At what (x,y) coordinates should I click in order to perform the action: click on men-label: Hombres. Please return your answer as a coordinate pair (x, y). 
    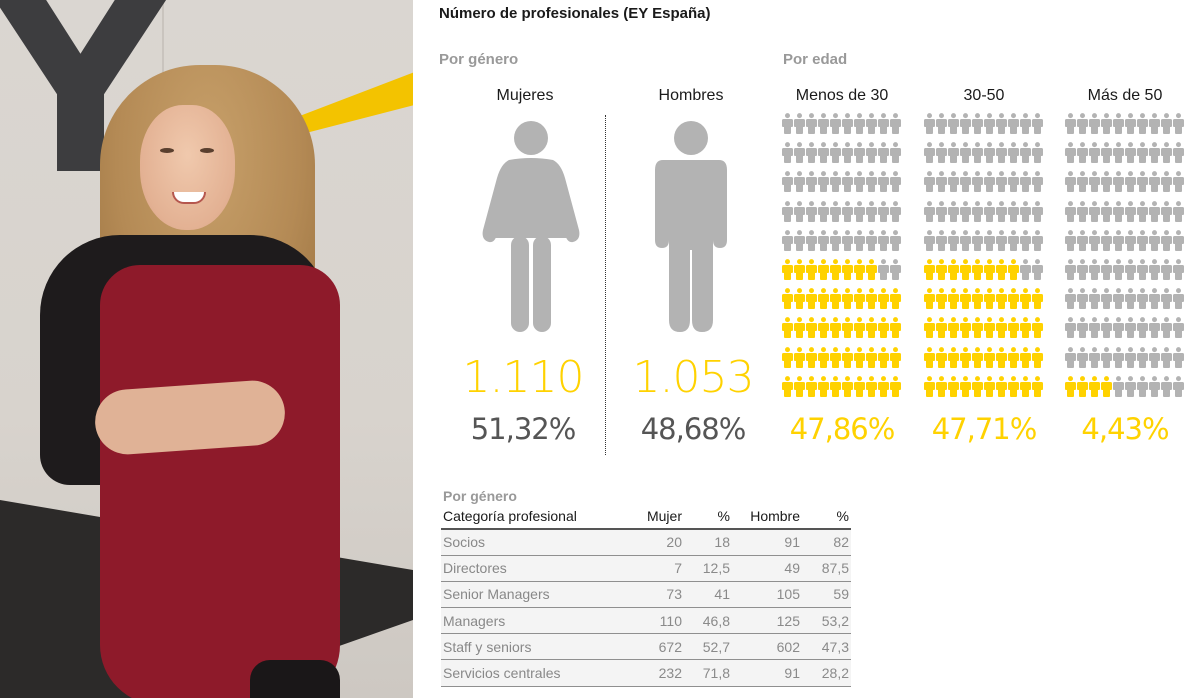
    Looking at the image, I should click on (691, 95).